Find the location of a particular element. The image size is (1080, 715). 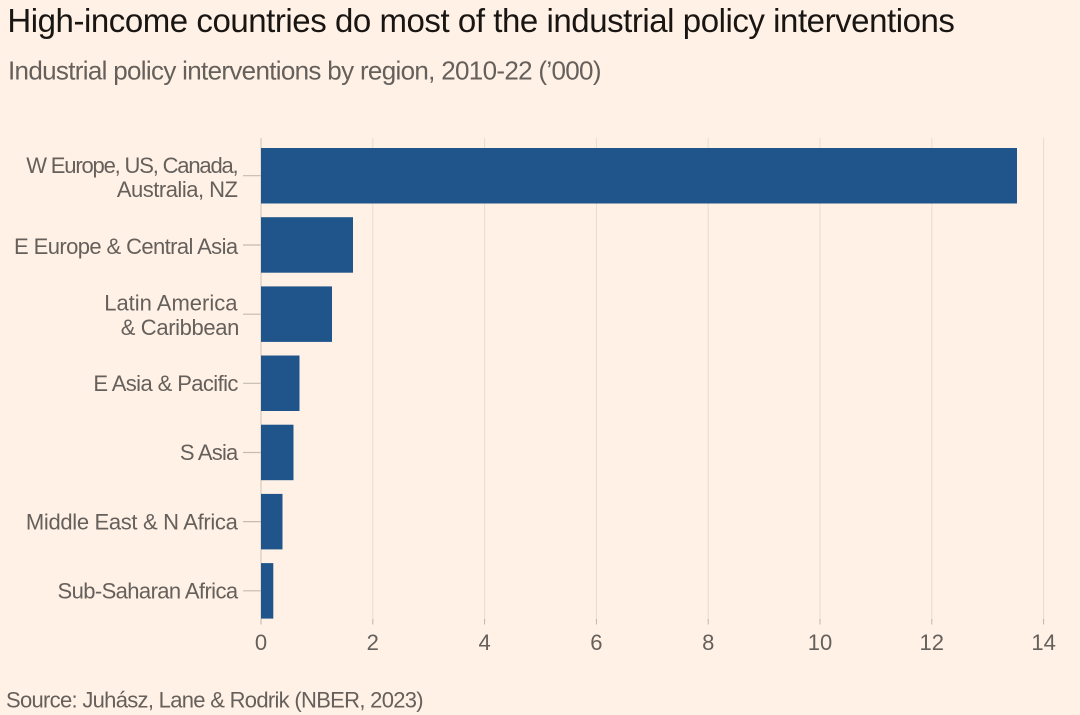

svg-text: 4 is located at coordinates (484, 642).